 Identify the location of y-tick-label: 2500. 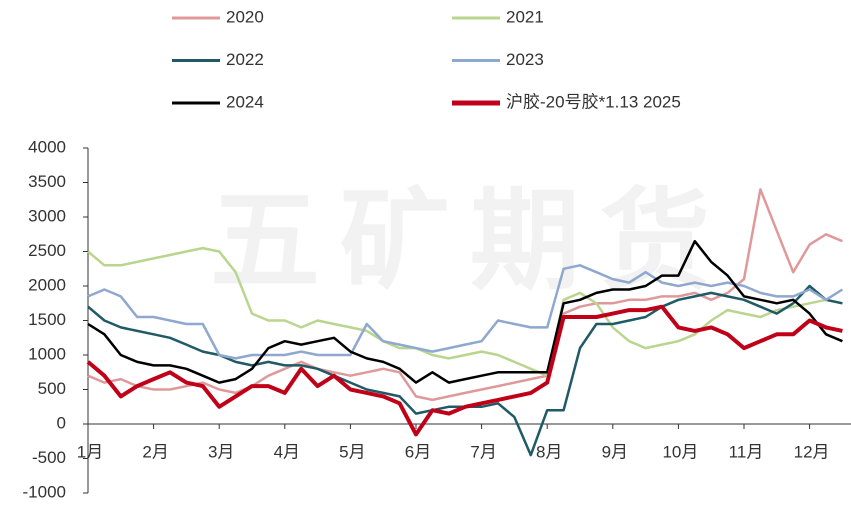
(47, 250).